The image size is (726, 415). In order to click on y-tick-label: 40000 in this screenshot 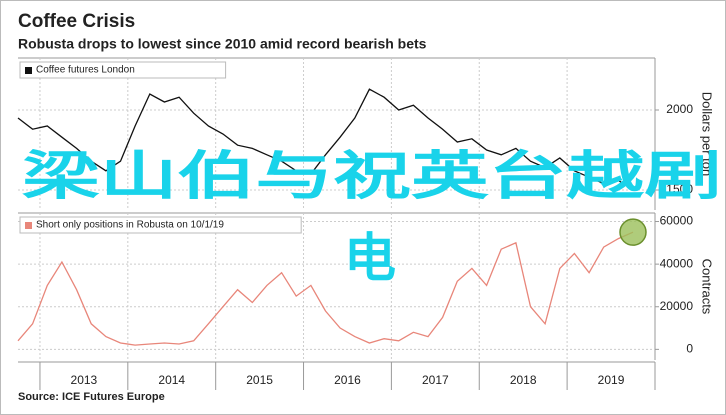, I will do `click(677, 263)`.